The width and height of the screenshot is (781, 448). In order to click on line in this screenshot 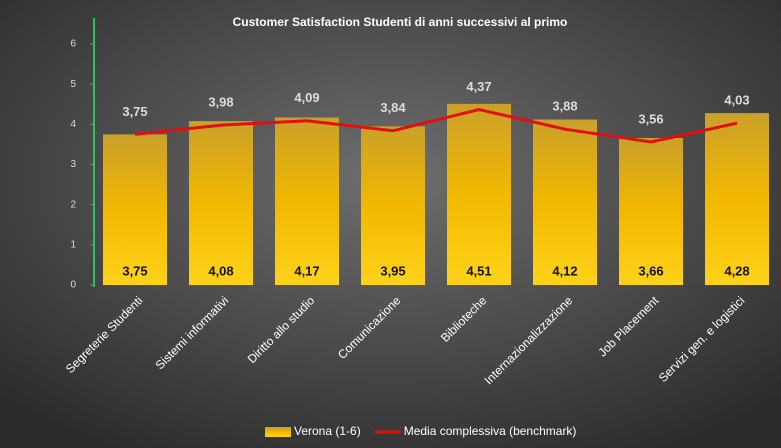, I will do `click(436, 125)`.